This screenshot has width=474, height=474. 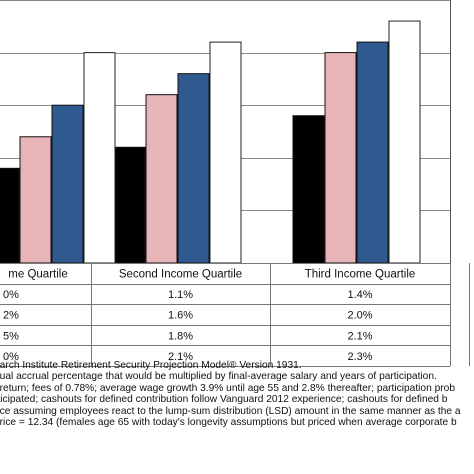 What do you see at coordinates (180, 275) in the screenshot?
I see `x-tick-label: Second Income Quartile` at bounding box center [180, 275].